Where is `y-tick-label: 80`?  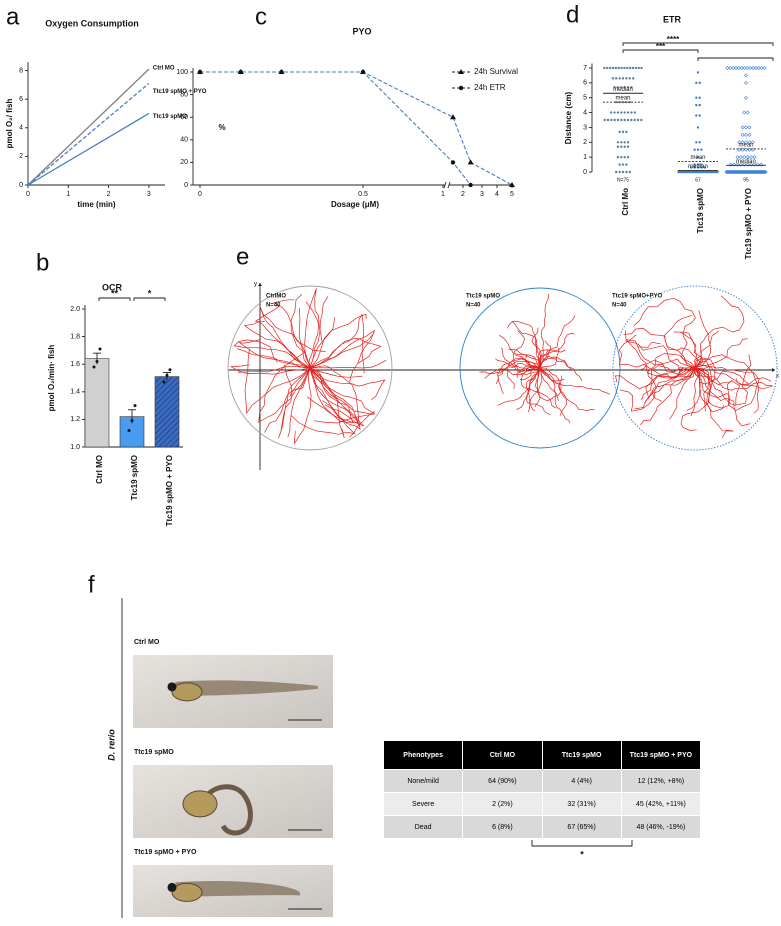
y-tick-label: 80 is located at coordinates (184, 94).